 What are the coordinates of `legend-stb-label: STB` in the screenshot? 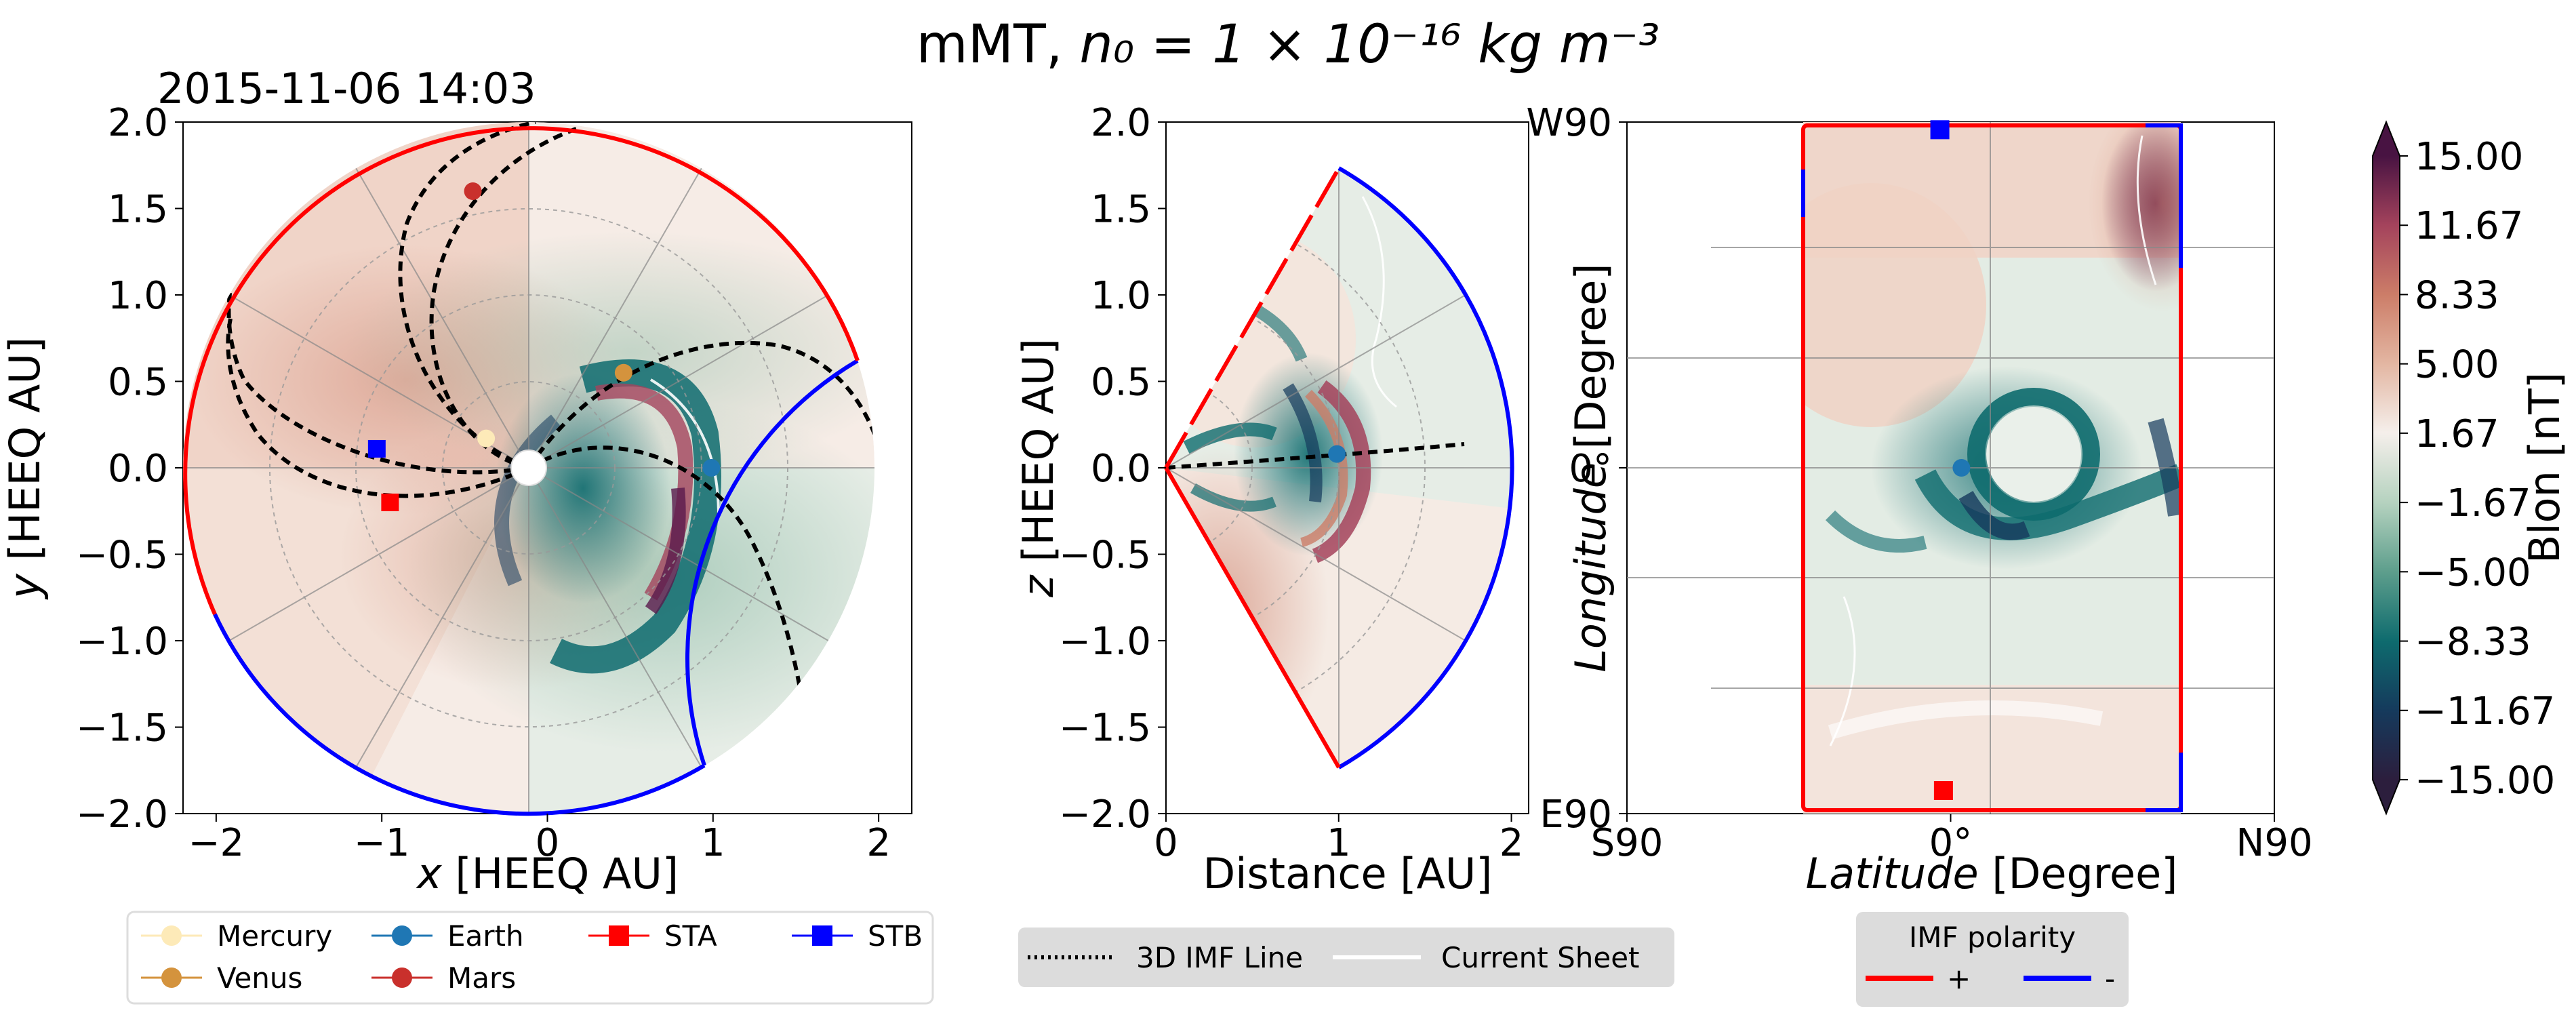 It's located at (895, 936).